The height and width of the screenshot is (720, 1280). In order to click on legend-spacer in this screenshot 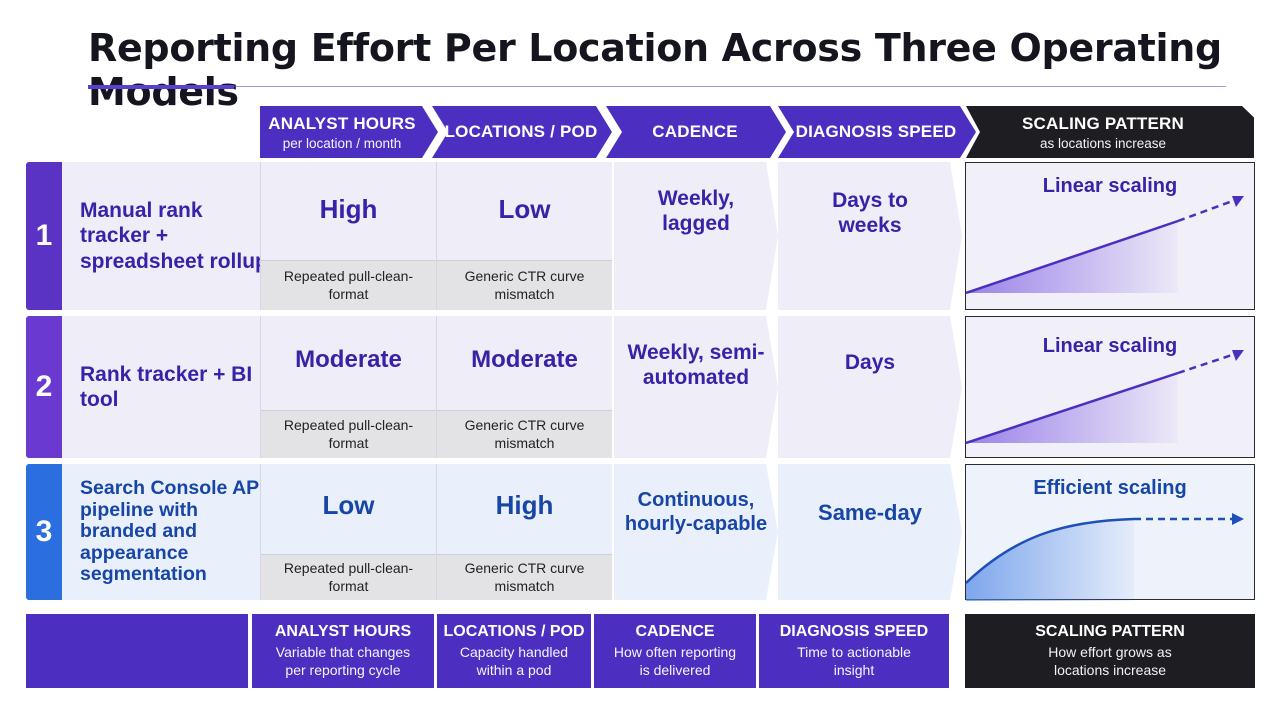, I will do `click(137, 651)`.